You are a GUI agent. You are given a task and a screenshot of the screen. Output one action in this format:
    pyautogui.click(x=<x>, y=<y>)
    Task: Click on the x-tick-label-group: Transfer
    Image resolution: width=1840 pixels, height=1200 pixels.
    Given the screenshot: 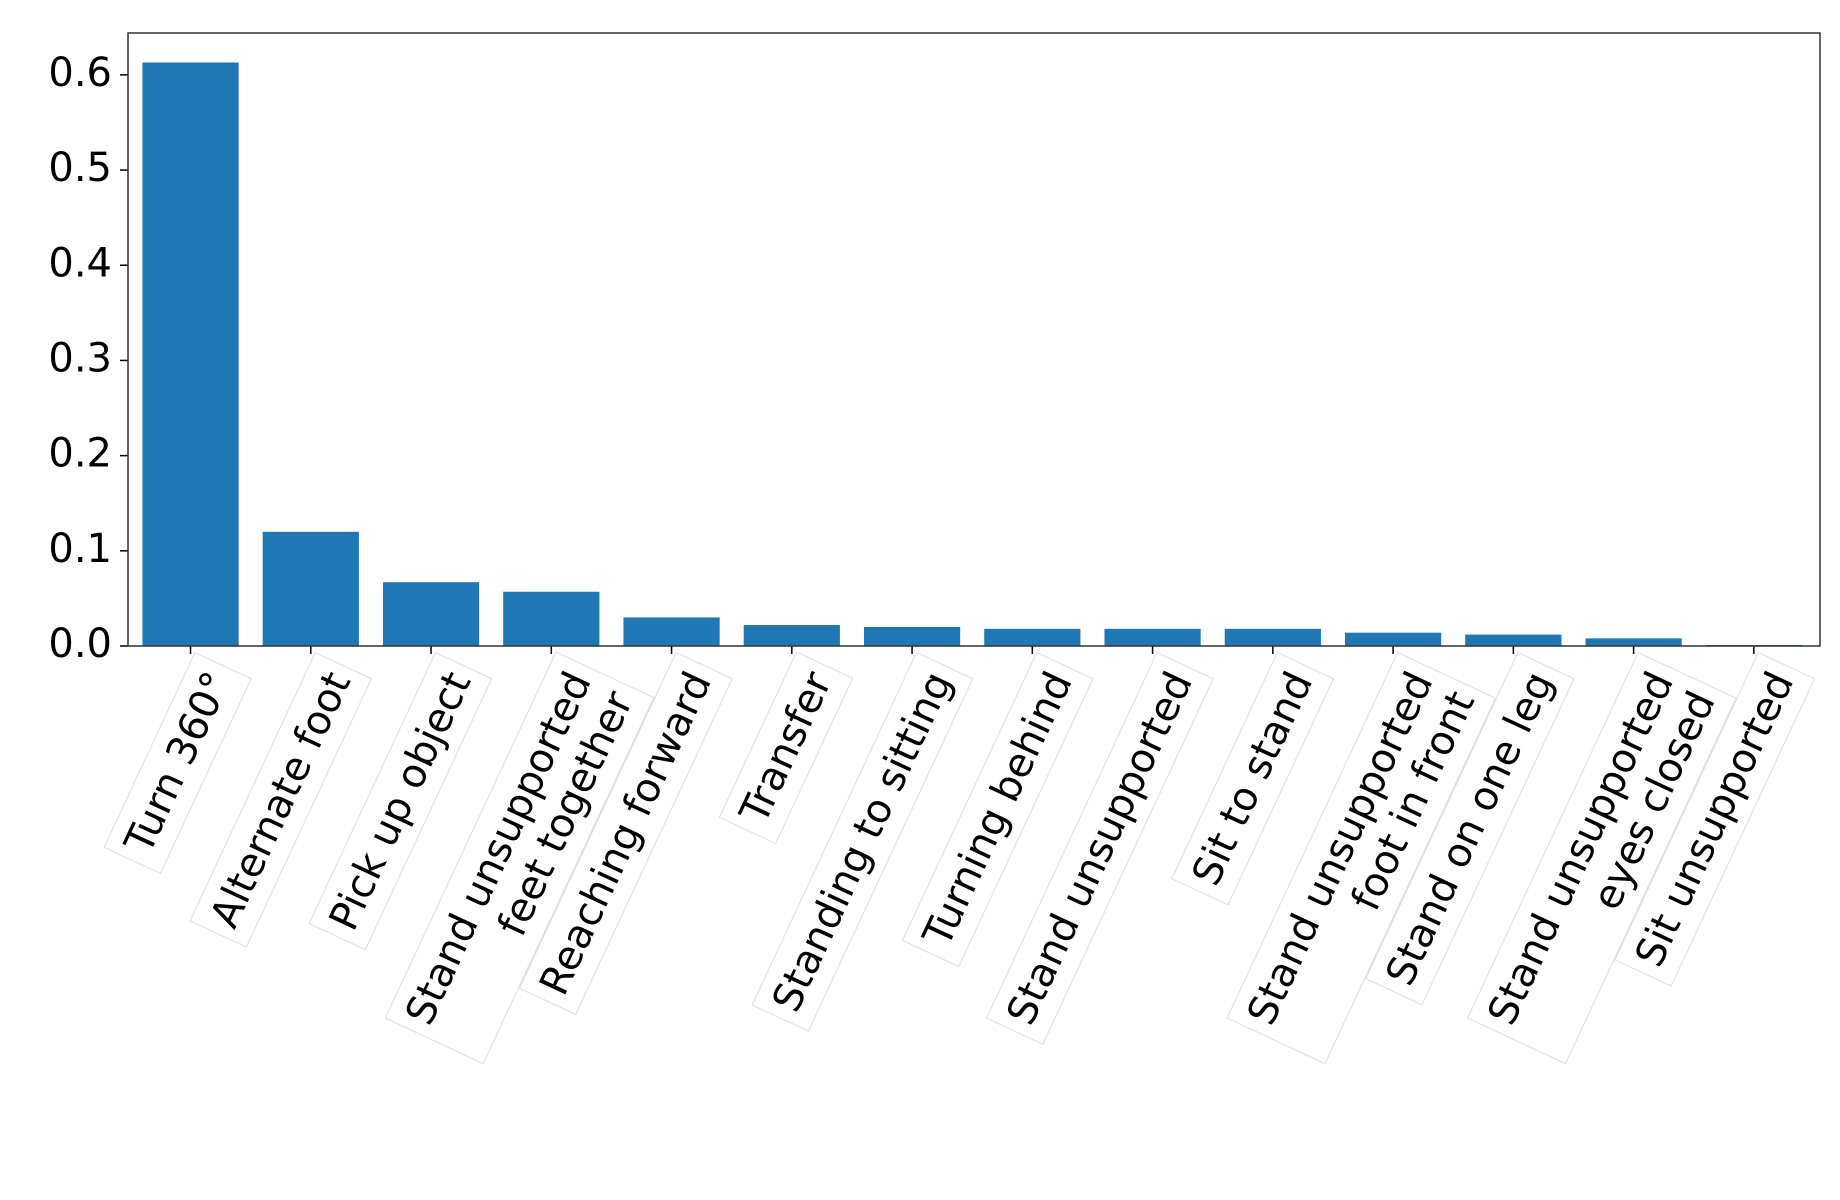 What is the action you would take?
    pyautogui.click(x=786, y=748)
    